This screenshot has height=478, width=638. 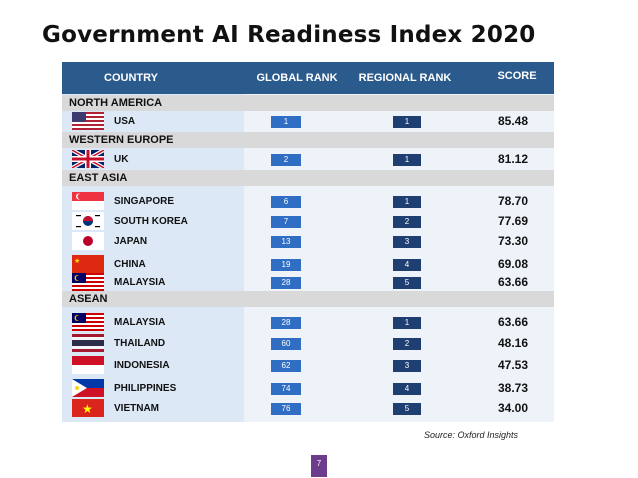 I want to click on score-value: 69.08, so click(x=513, y=264).